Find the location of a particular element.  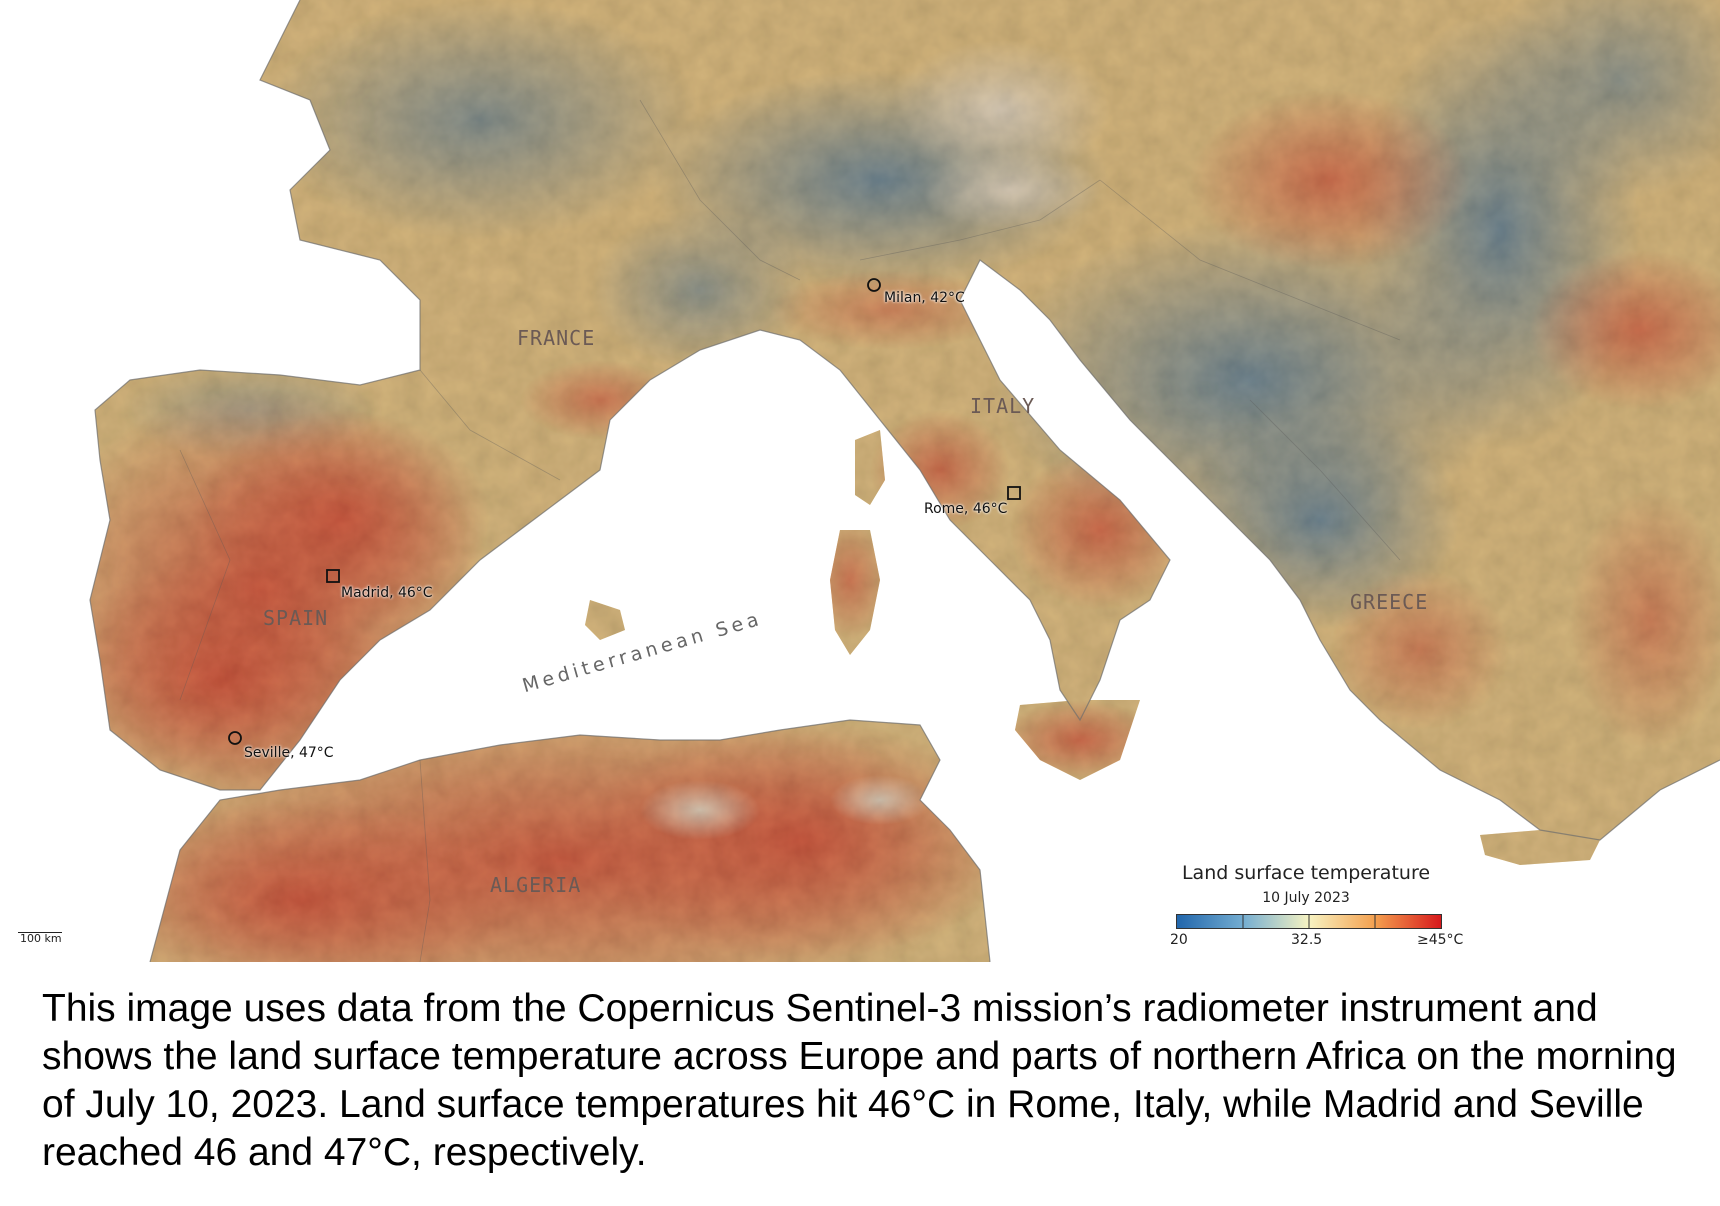

madrid-marker is located at coordinates (333, 576).